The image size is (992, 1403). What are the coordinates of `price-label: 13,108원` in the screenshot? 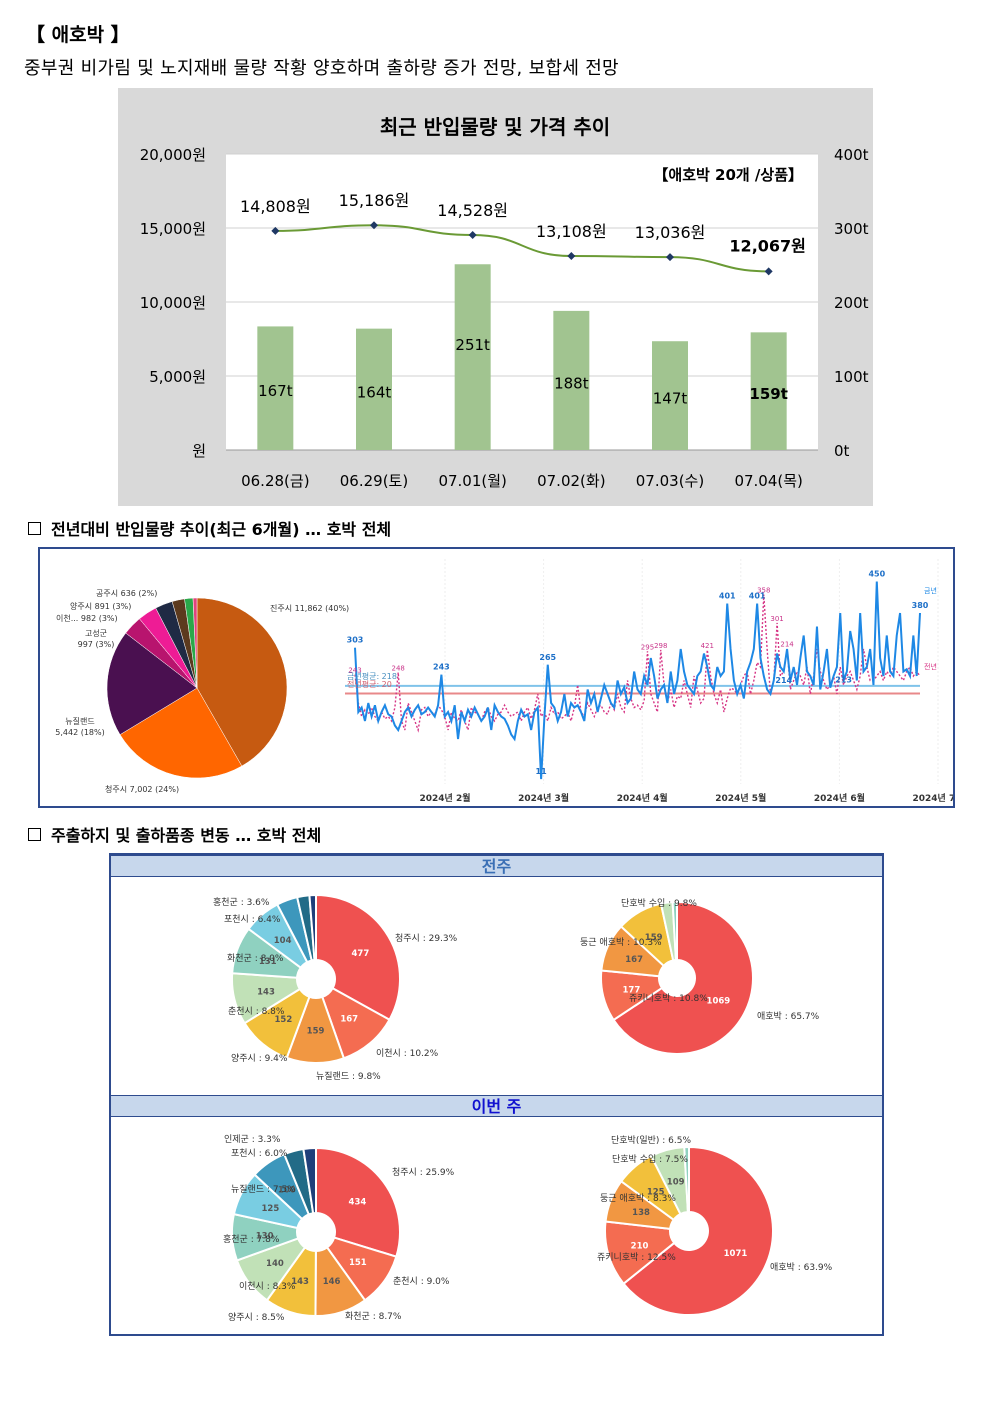 It's located at (571, 231).